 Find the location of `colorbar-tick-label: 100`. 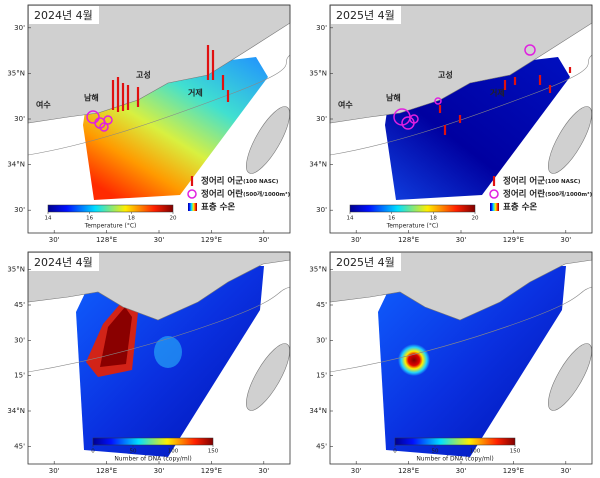

colorbar-tick-label: 100 is located at coordinates (173, 452).